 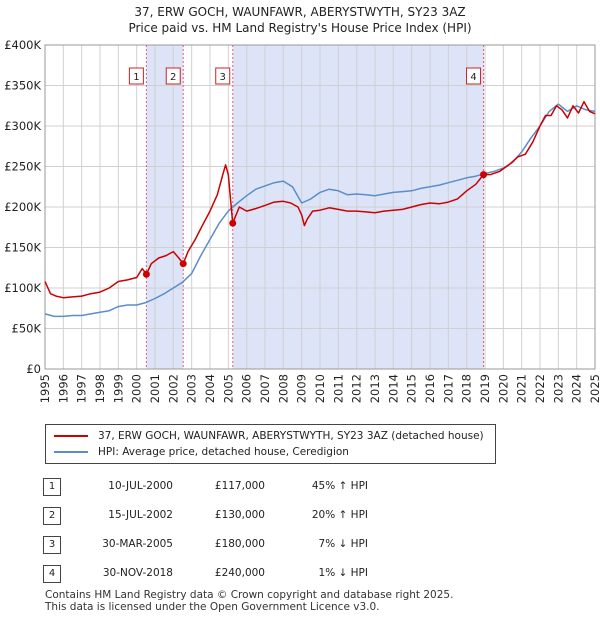 What do you see at coordinates (338, 388) in the screenshot?
I see `x-tick-label: 2011` at bounding box center [338, 388].